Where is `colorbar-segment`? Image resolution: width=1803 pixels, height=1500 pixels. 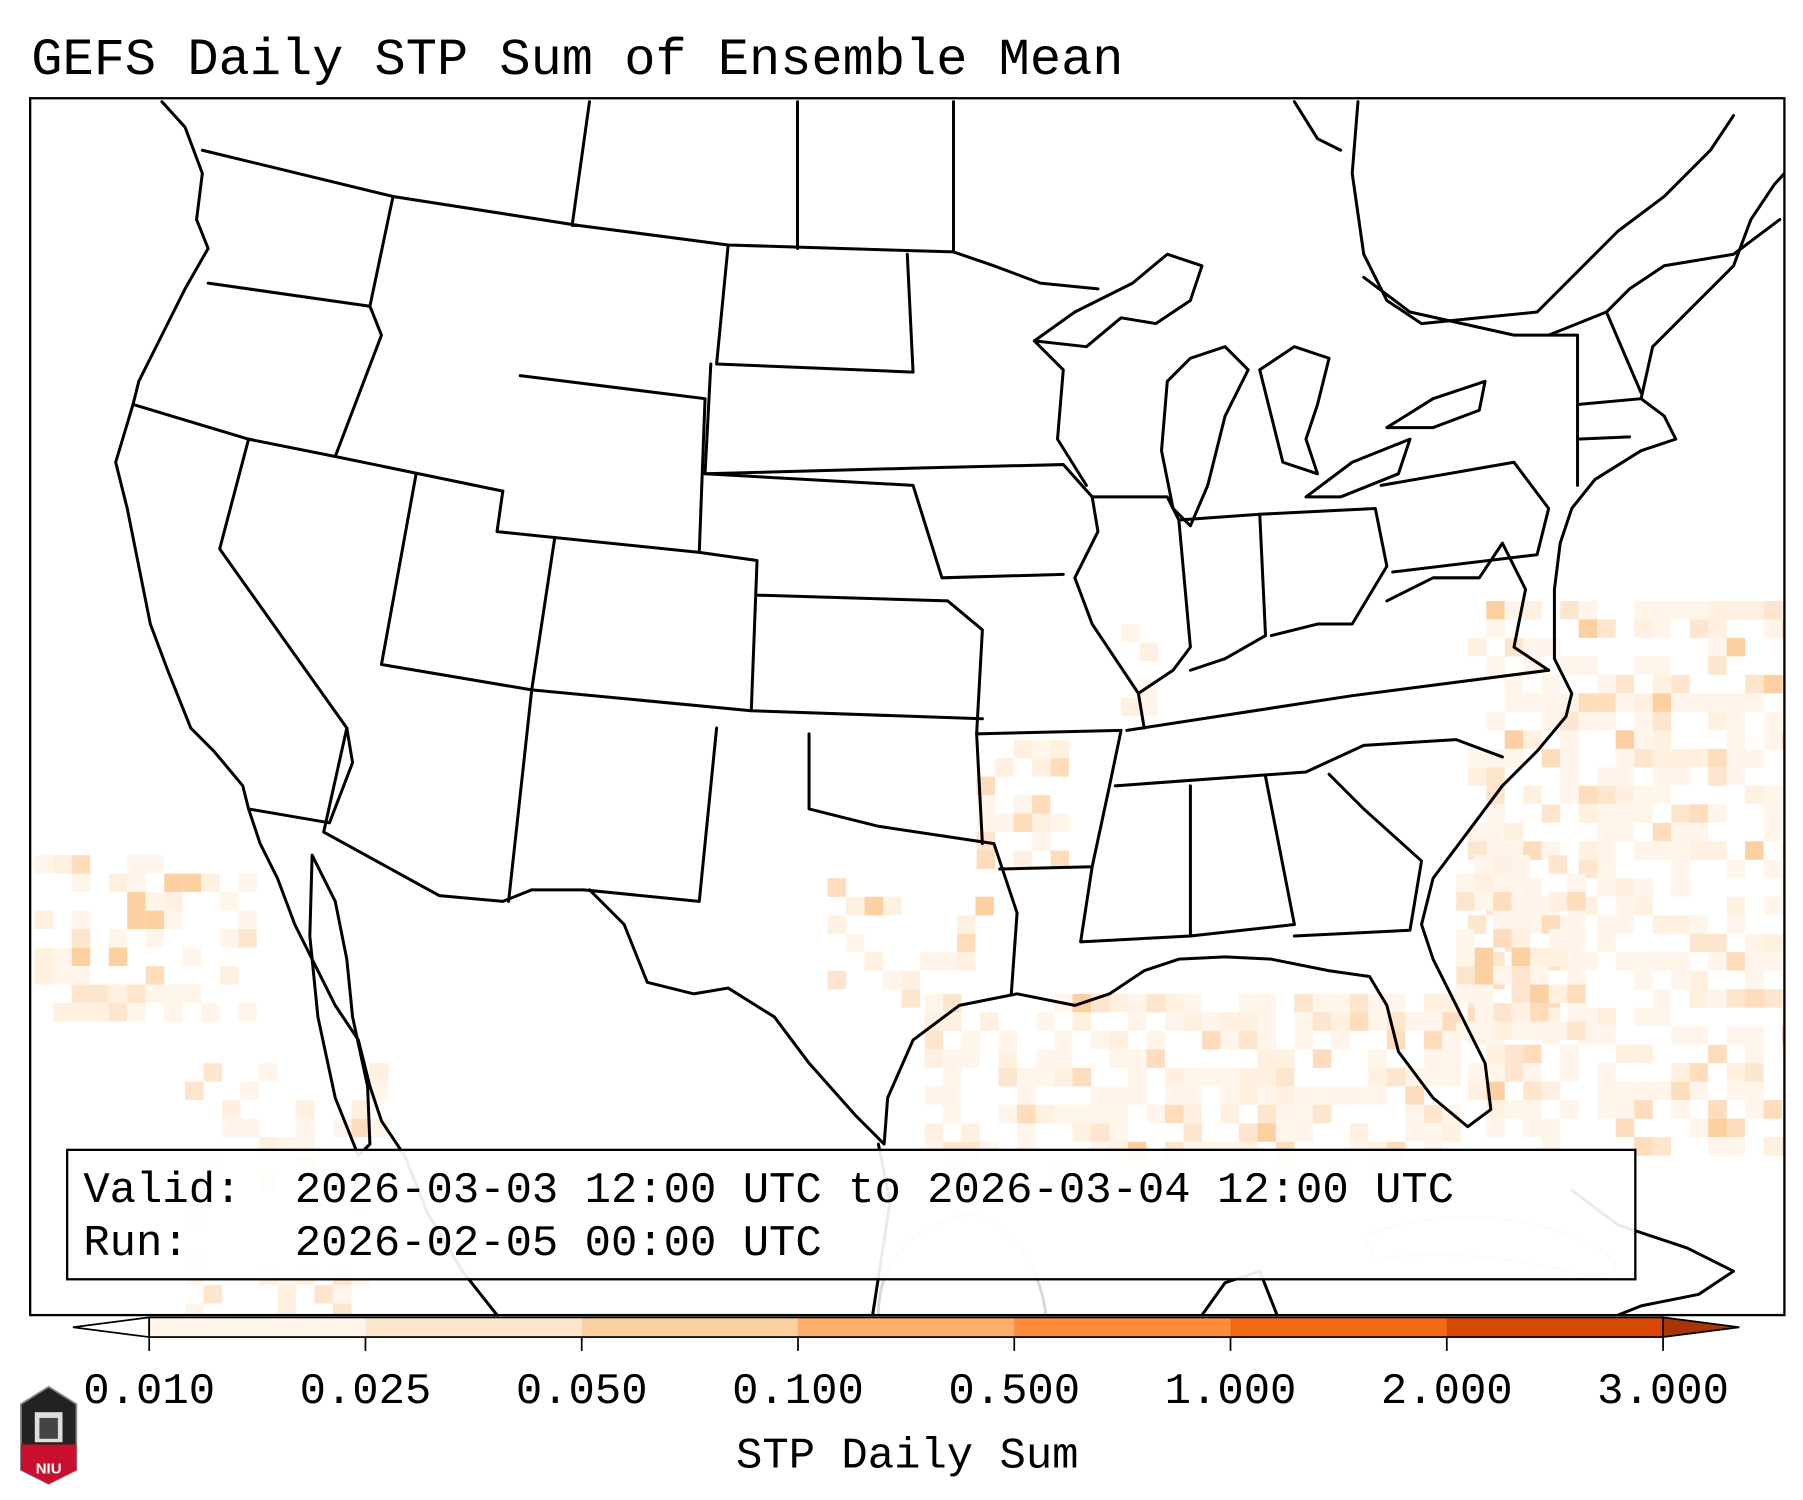 colorbar-segment is located at coordinates (1555, 1327).